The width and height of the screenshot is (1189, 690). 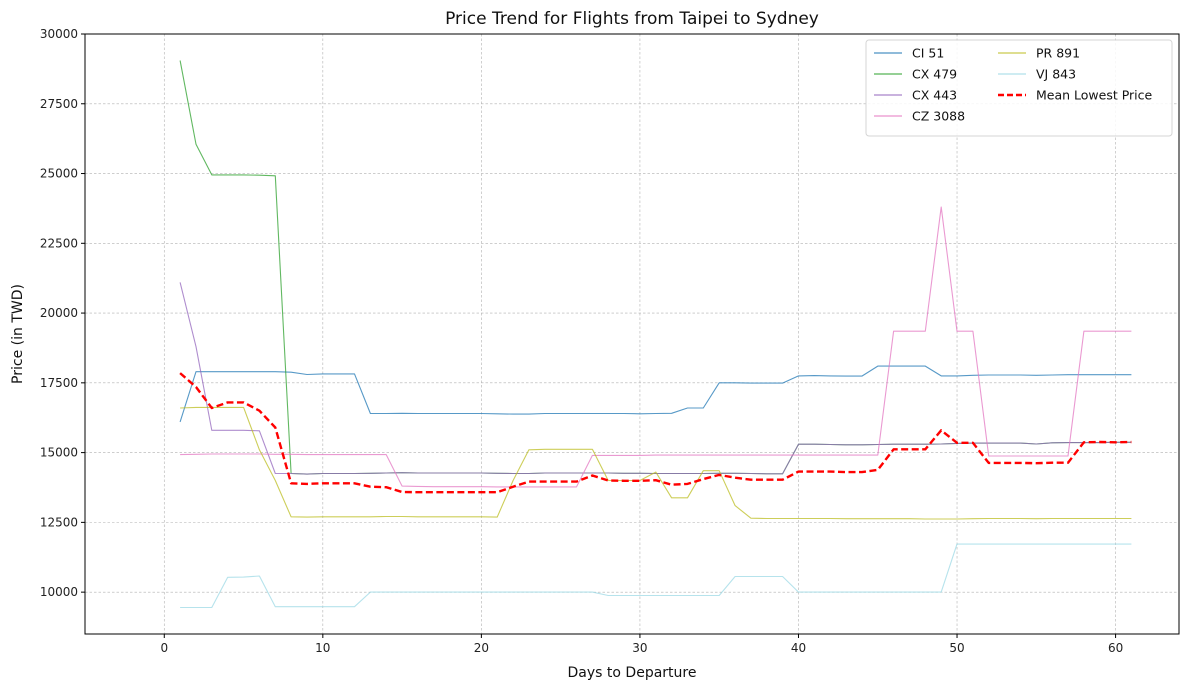 What do you see at coordinates (639, 648) in the screenshot?
I see `x-tick-label: 30` at bounding box center [639, 648].